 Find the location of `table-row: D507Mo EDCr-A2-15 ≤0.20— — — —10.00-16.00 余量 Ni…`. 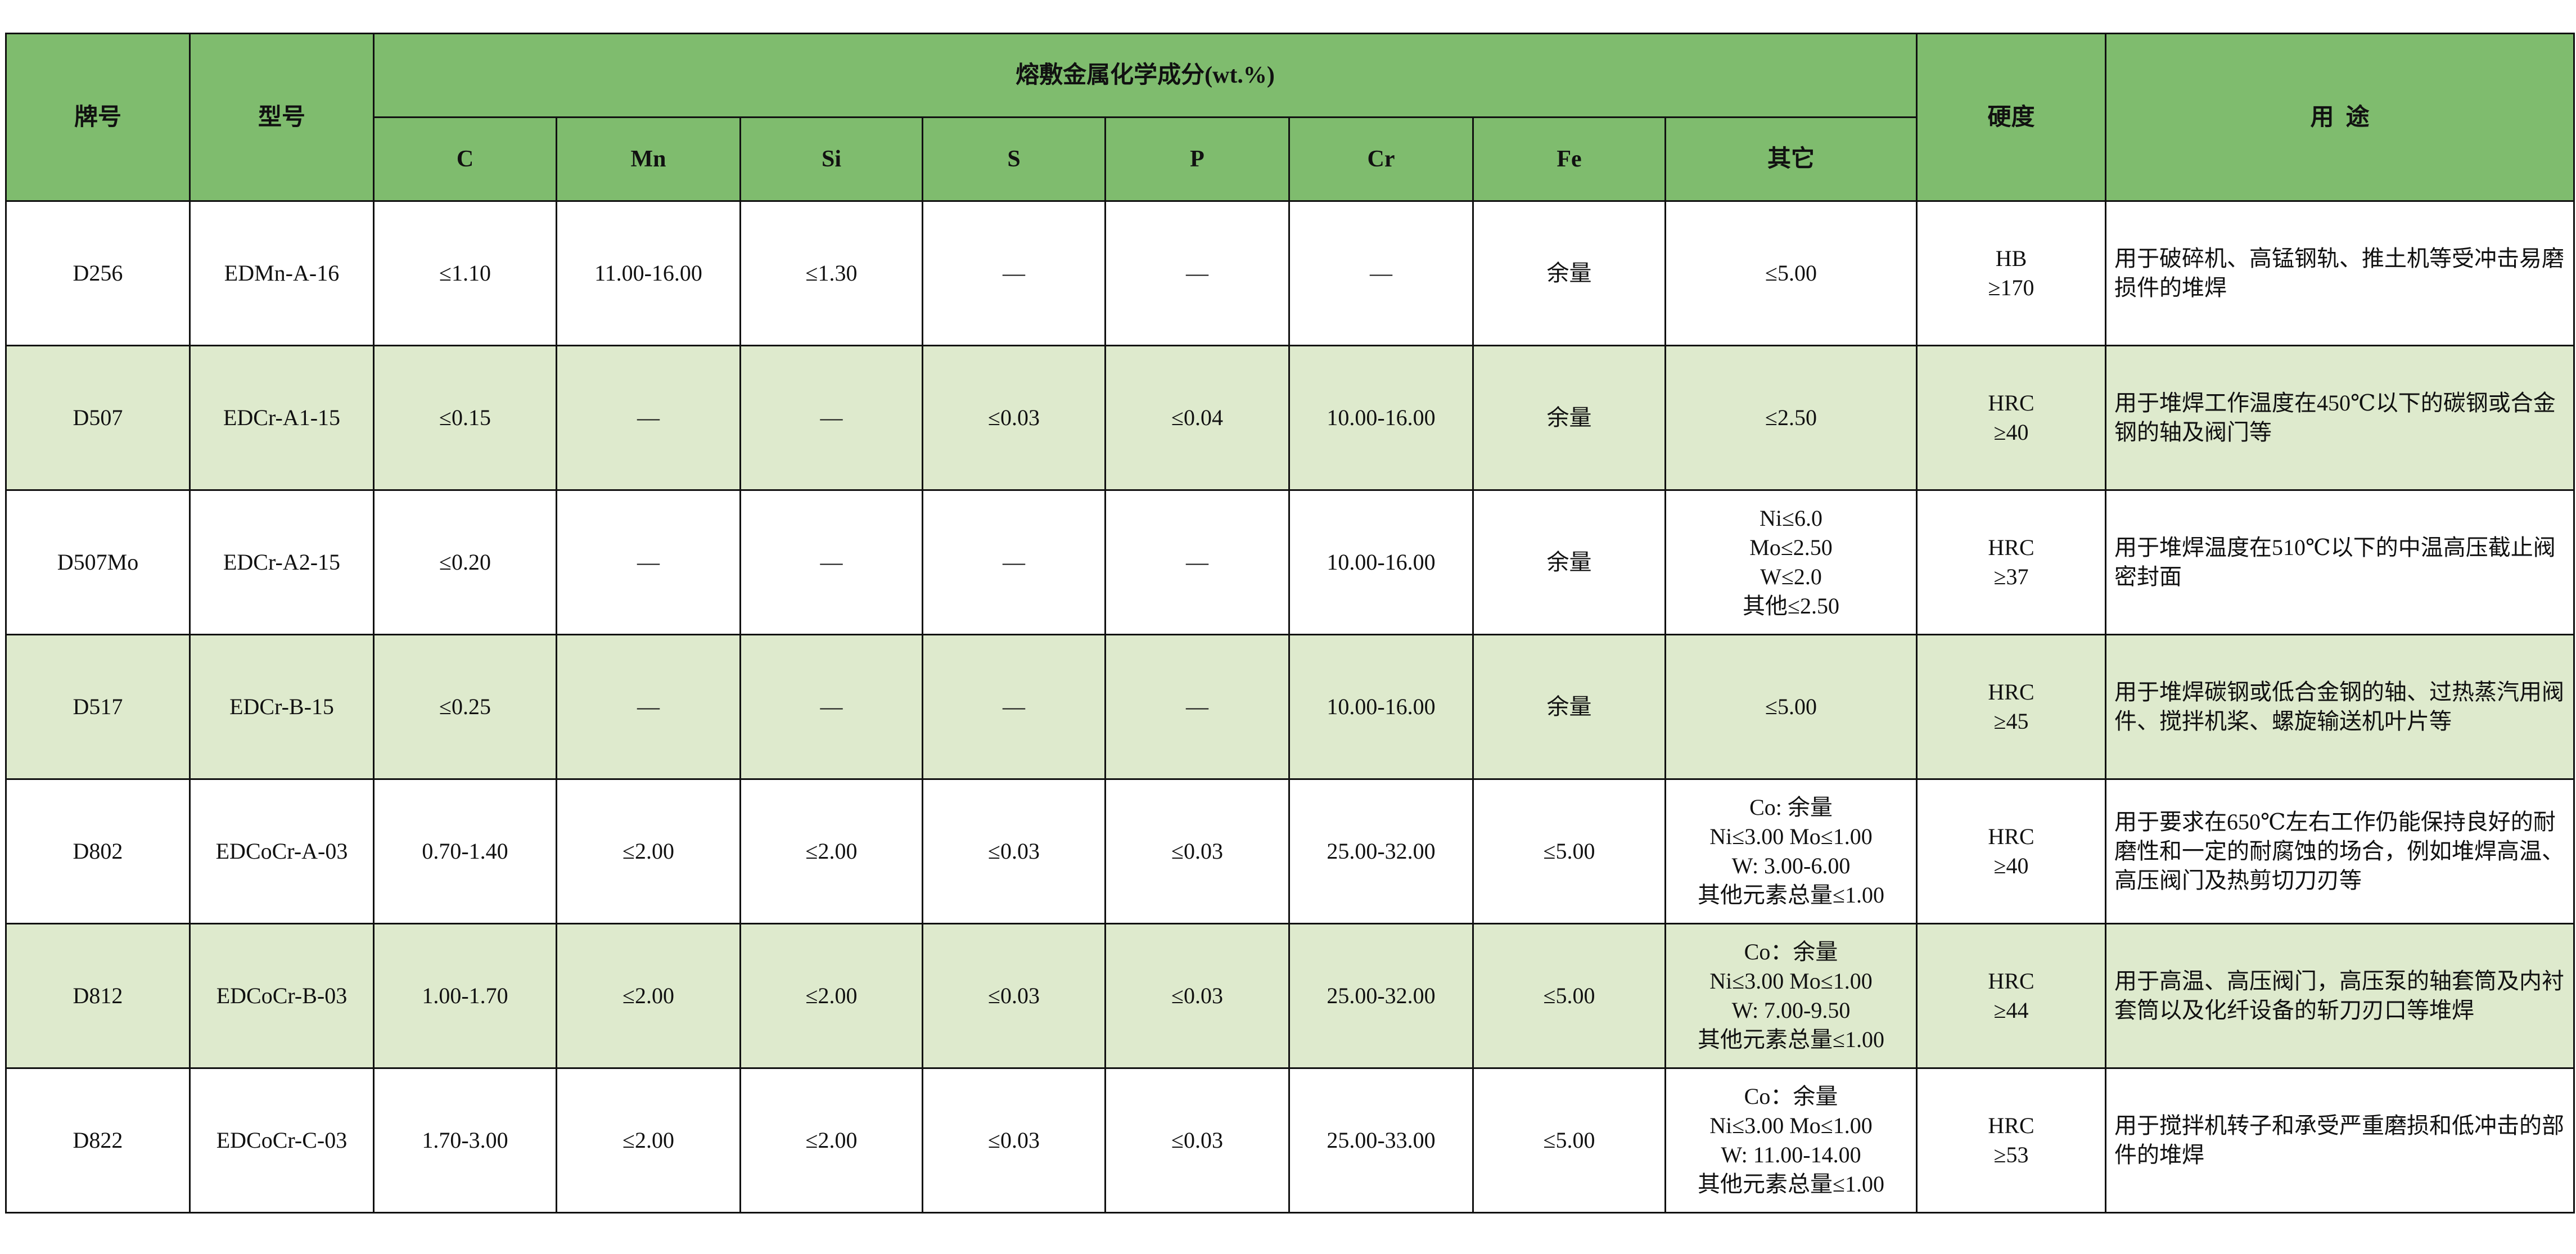

table-row: D507Mo EDCr-A2-15 ≤0.20— — — —10.00-16.00 余量 Ni… is located at coordinates (1290, 562).